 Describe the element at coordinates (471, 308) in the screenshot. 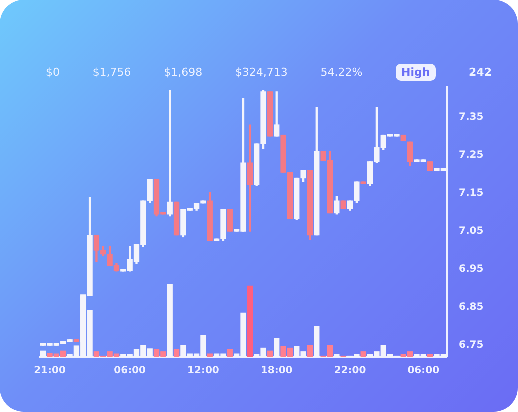

I see `y-tick-label: 6.85` at that location.